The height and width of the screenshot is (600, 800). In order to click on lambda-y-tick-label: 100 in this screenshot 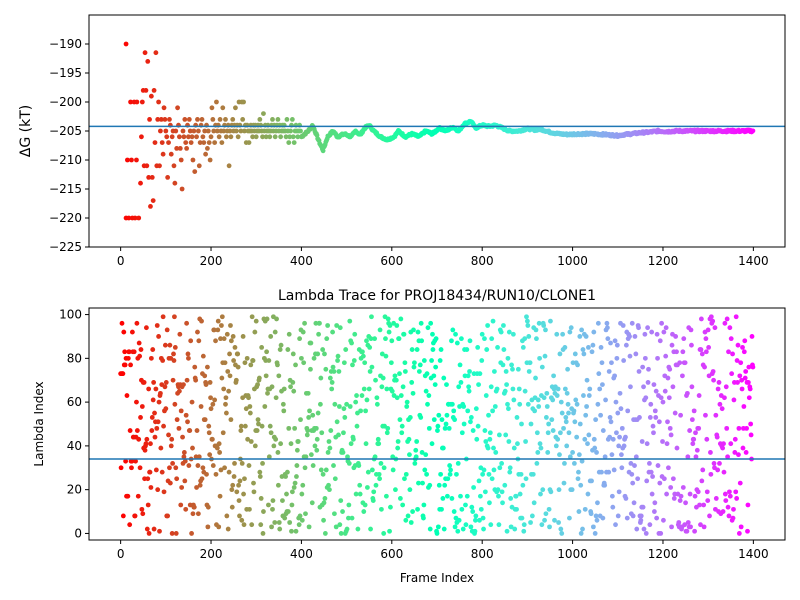, I will do `click(70, 315)`.